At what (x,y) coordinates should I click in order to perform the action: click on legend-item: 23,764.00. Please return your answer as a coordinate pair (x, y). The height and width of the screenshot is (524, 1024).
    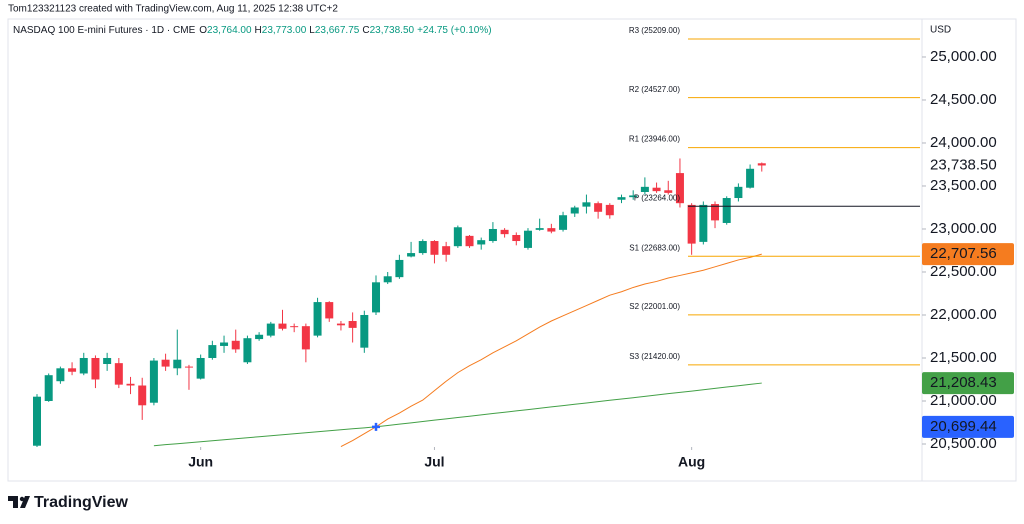
    Looking at the image, I should click on (229, 30).